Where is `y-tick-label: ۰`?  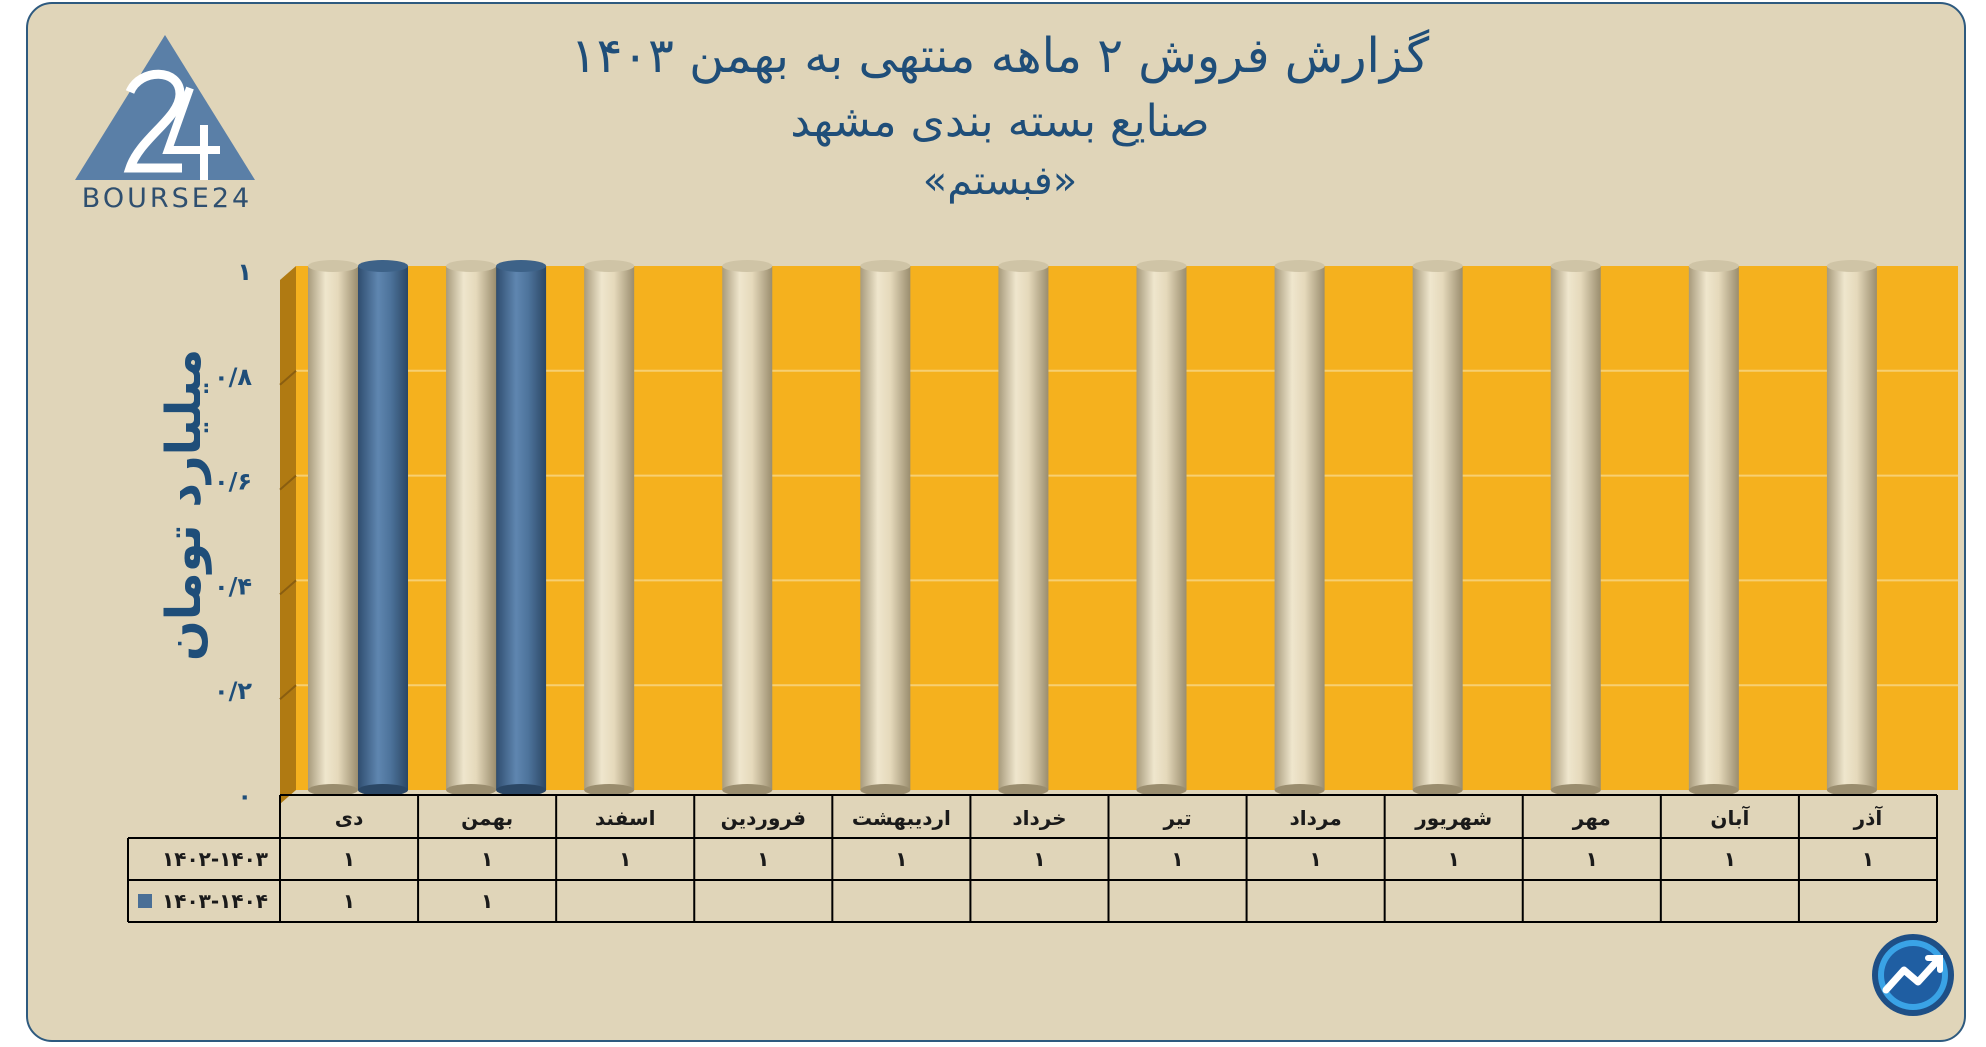 y-tick-label: ۰ is located at coordinates (244, 796).